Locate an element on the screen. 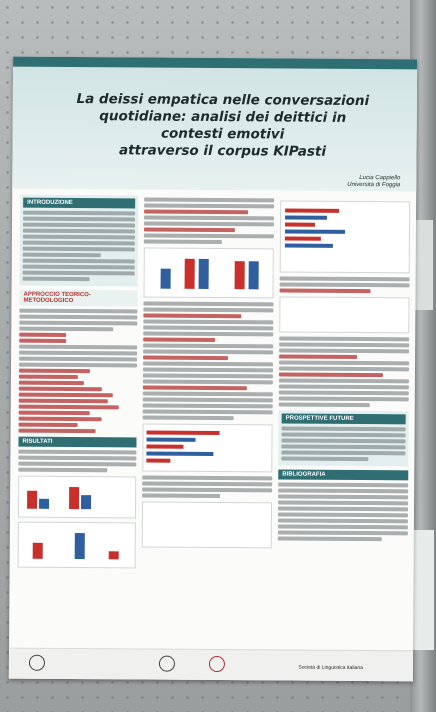  section-heading: RISULTATI is located at coordinates (77, 442).